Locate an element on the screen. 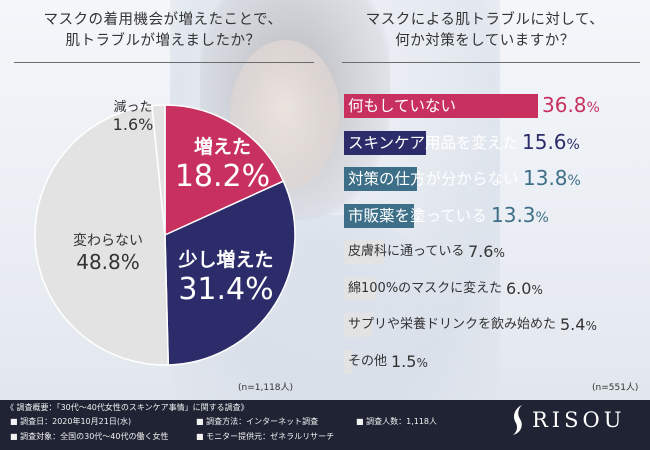 The width and height of the screenshot is (650, 450). pie-slice-kawaranai is located at coordinates (102, 235).